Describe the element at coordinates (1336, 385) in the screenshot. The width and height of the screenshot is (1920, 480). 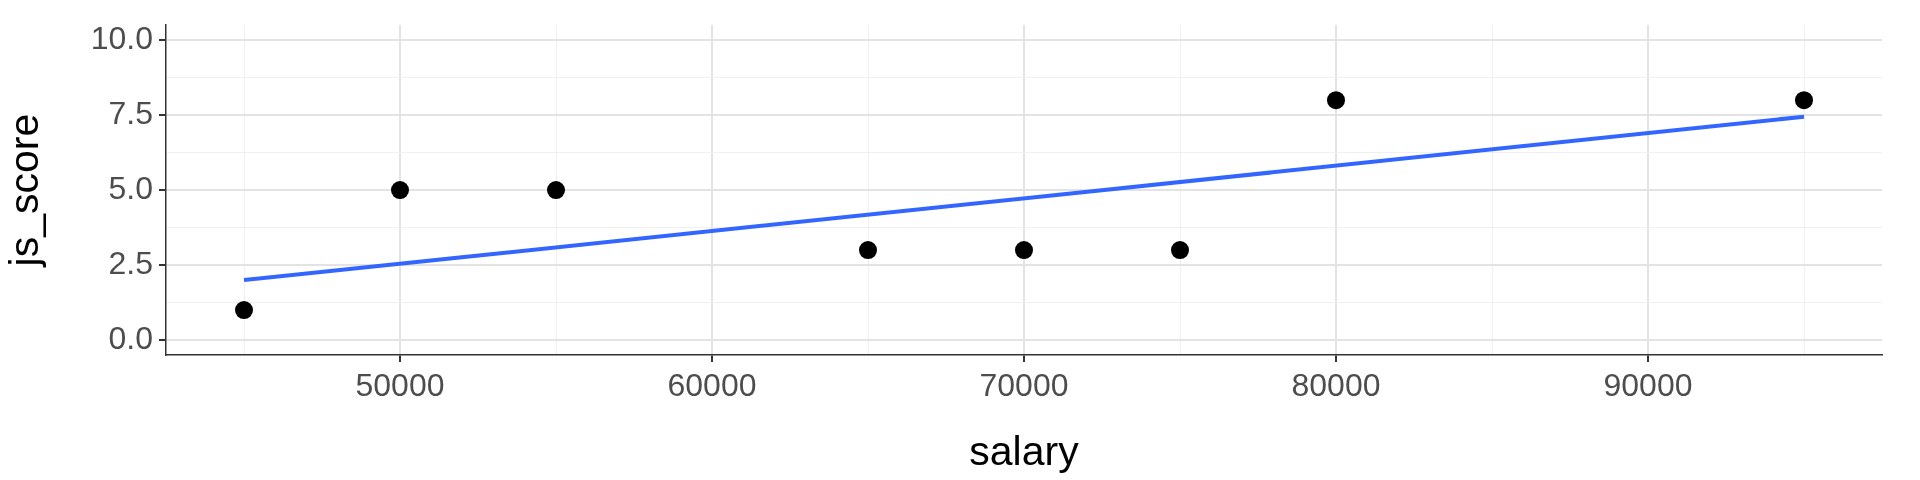
I see `x-tick-label: 80000` at that location.